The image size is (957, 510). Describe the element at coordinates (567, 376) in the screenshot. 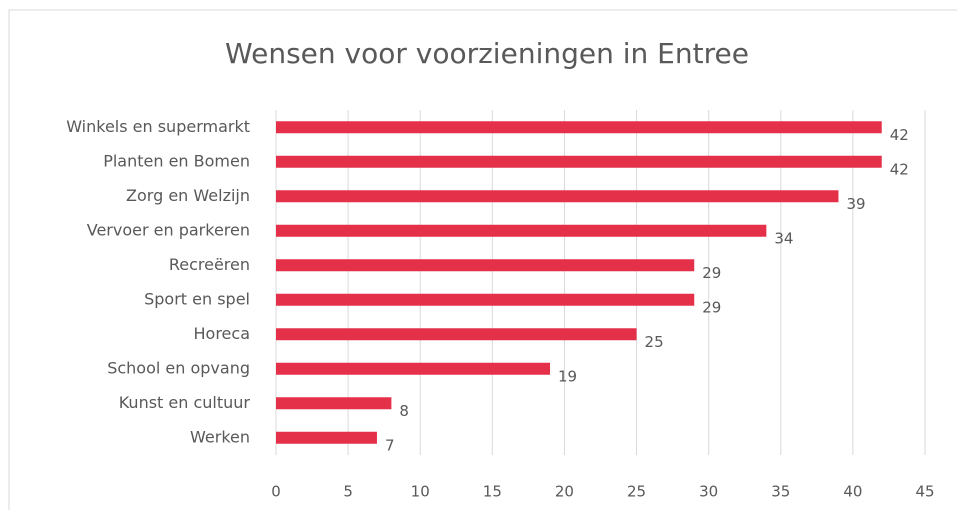

I see `data-label: 19` at that location.